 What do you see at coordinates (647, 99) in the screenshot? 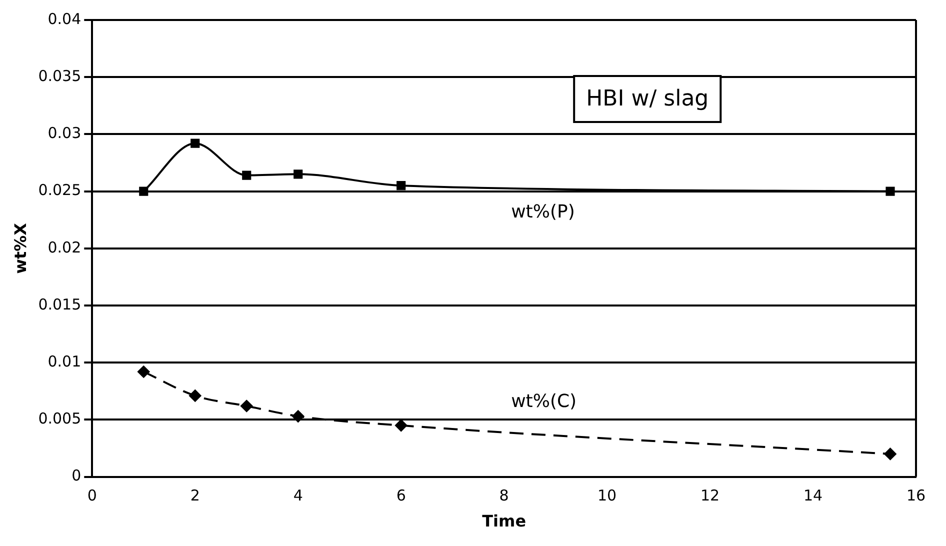
I see `text: HBI w/ slag` at bounding box center [647, 99].